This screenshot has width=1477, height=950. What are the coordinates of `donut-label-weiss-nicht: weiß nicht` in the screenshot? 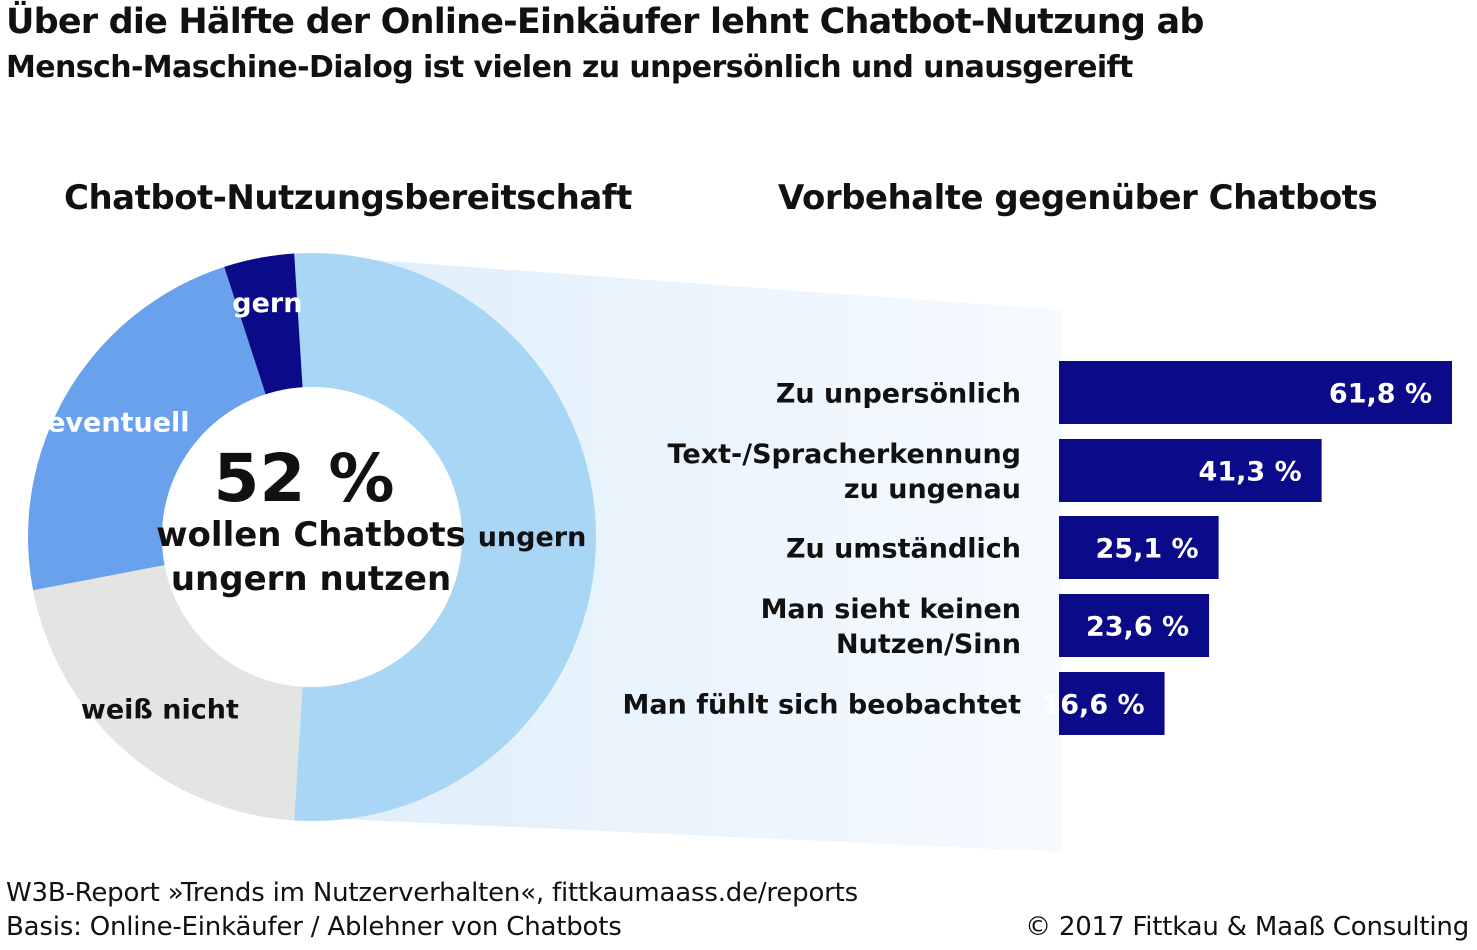 It's located at (160, 710).